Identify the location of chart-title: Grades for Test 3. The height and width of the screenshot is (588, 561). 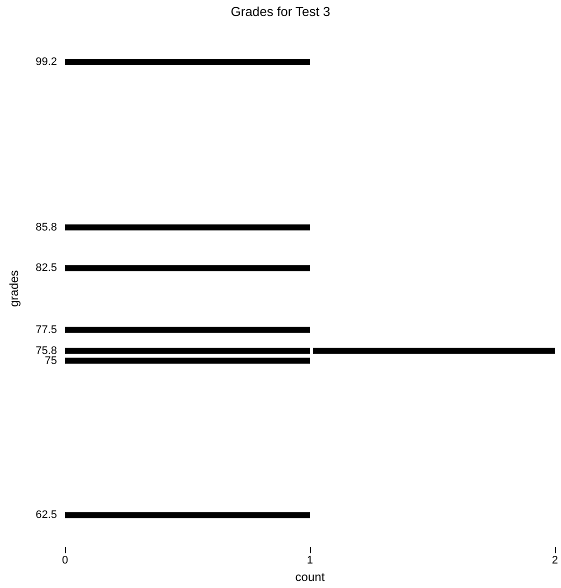
(280, 11).